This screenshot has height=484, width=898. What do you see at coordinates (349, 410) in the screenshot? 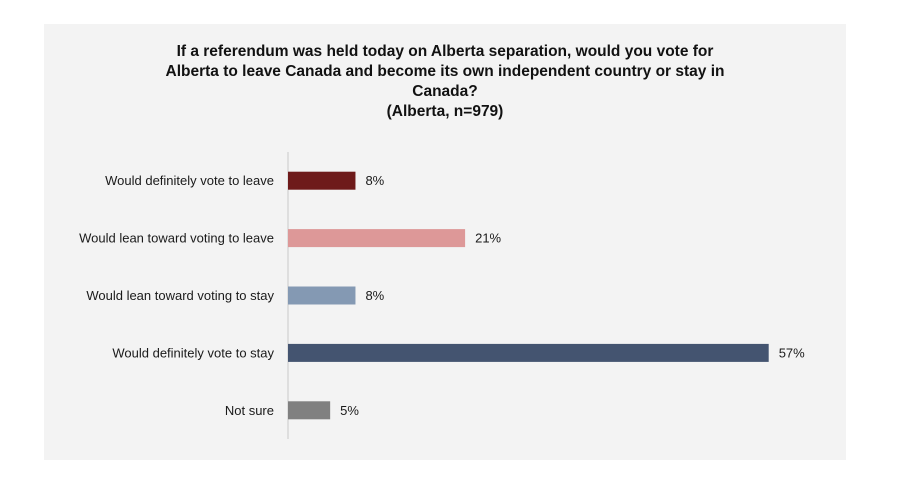
I see `data-label: 5%` at bounding box center [349, 410].